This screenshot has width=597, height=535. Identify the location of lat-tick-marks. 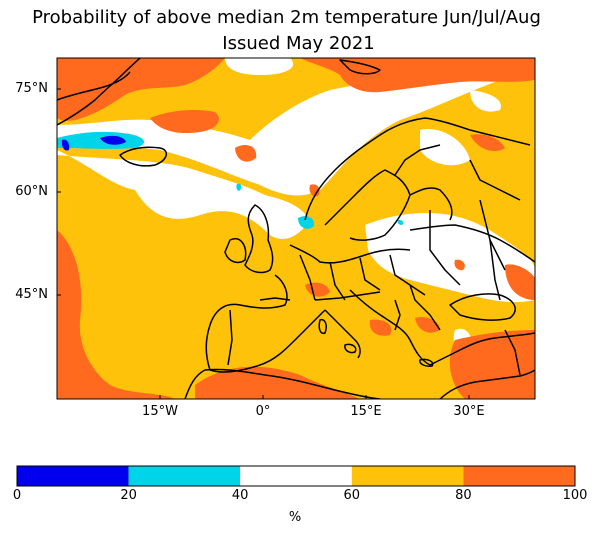
(59, 192).